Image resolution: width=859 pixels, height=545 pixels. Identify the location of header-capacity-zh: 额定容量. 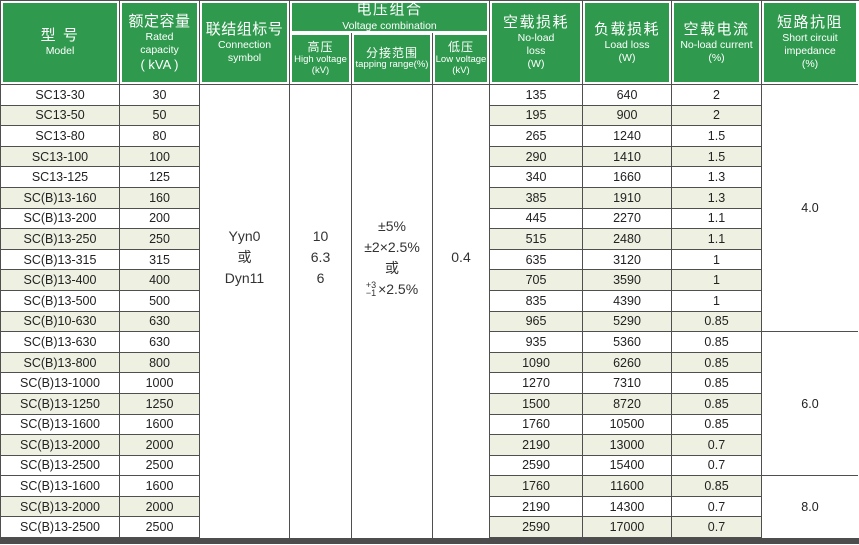
(159, 21).